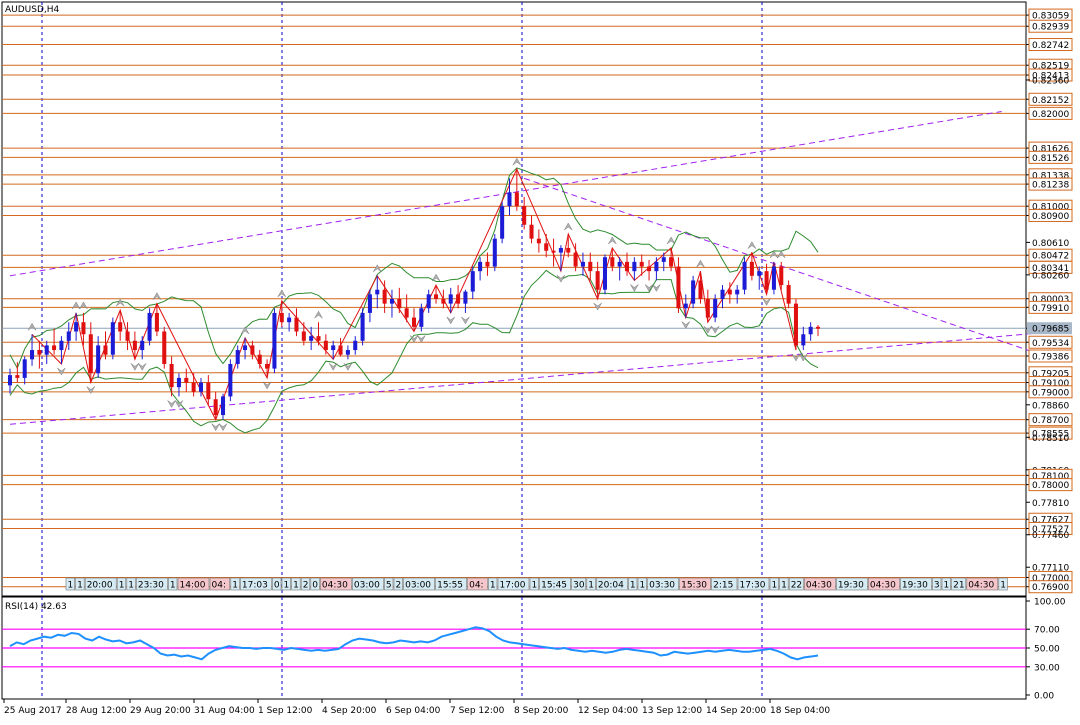  Describe the element at coordinates (1050, 406) in the screenshot. I see `price-tick-label: 0.78860` at that location.